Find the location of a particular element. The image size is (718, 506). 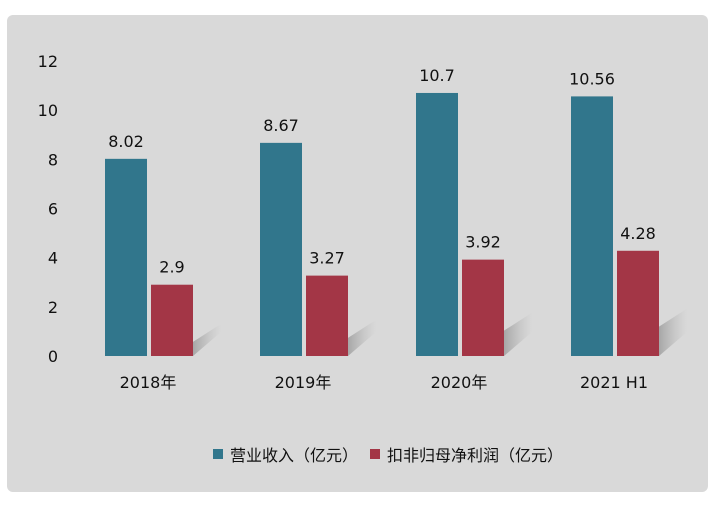

x-tick-label: 2018年 is located at coordinates (148, 382).